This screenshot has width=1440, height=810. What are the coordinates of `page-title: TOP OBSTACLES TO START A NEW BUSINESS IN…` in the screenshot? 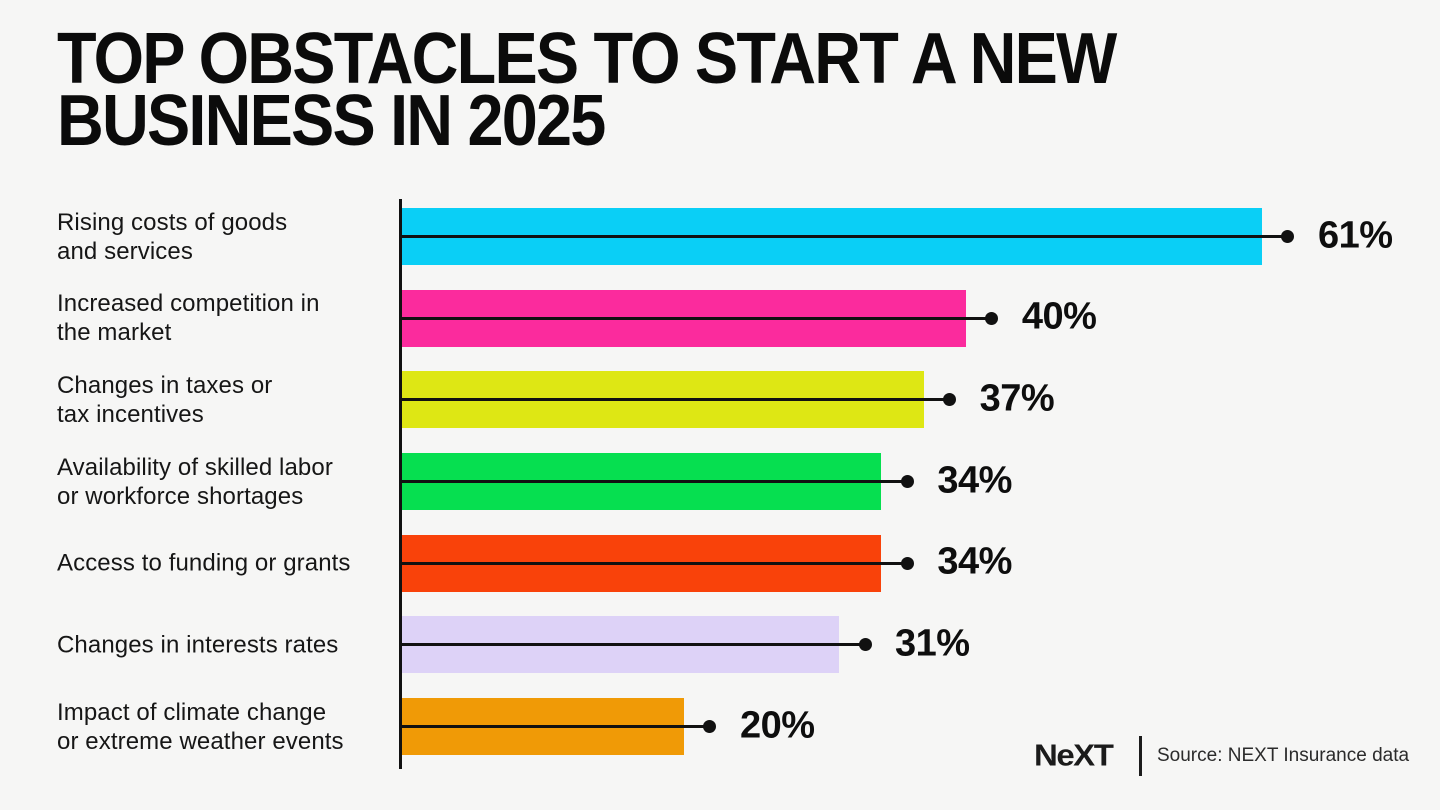 It's located at (587, 90).